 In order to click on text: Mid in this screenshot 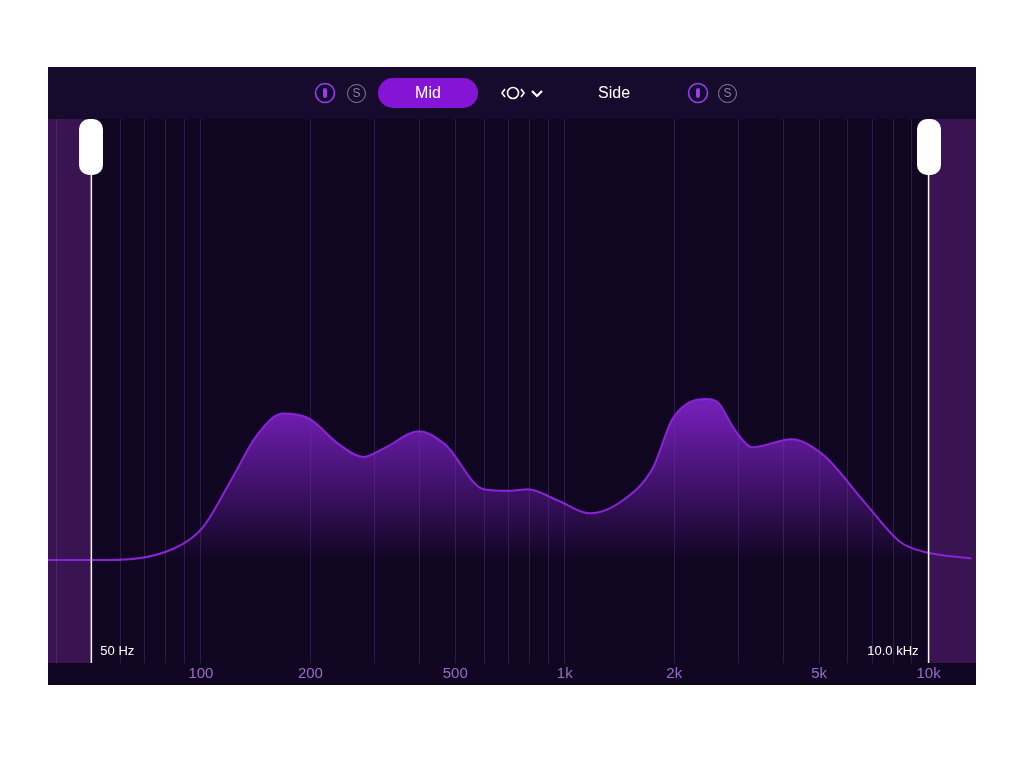, I will do `click(428, 93)`.